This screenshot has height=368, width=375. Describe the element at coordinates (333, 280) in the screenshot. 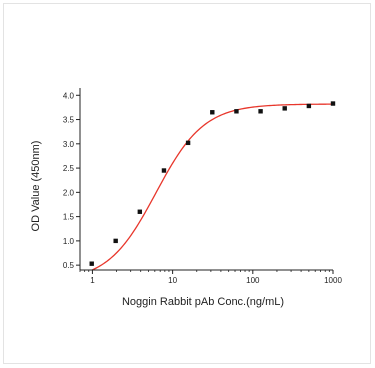

I see `x-tick-label: 1000` at that location.